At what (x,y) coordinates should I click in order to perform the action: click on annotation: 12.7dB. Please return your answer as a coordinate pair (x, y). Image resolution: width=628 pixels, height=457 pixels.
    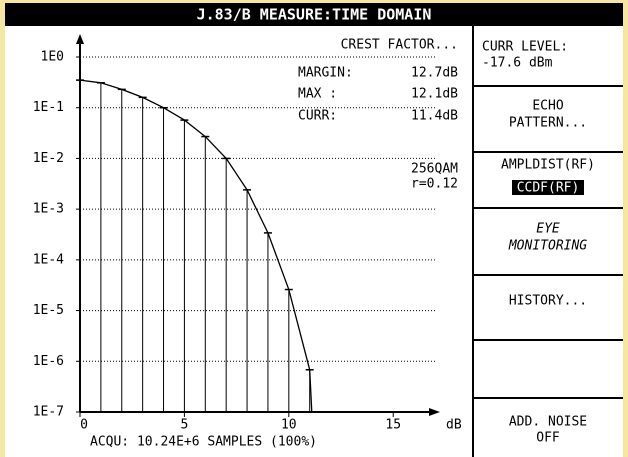
    Looking at the image, I should click on (434, 73).